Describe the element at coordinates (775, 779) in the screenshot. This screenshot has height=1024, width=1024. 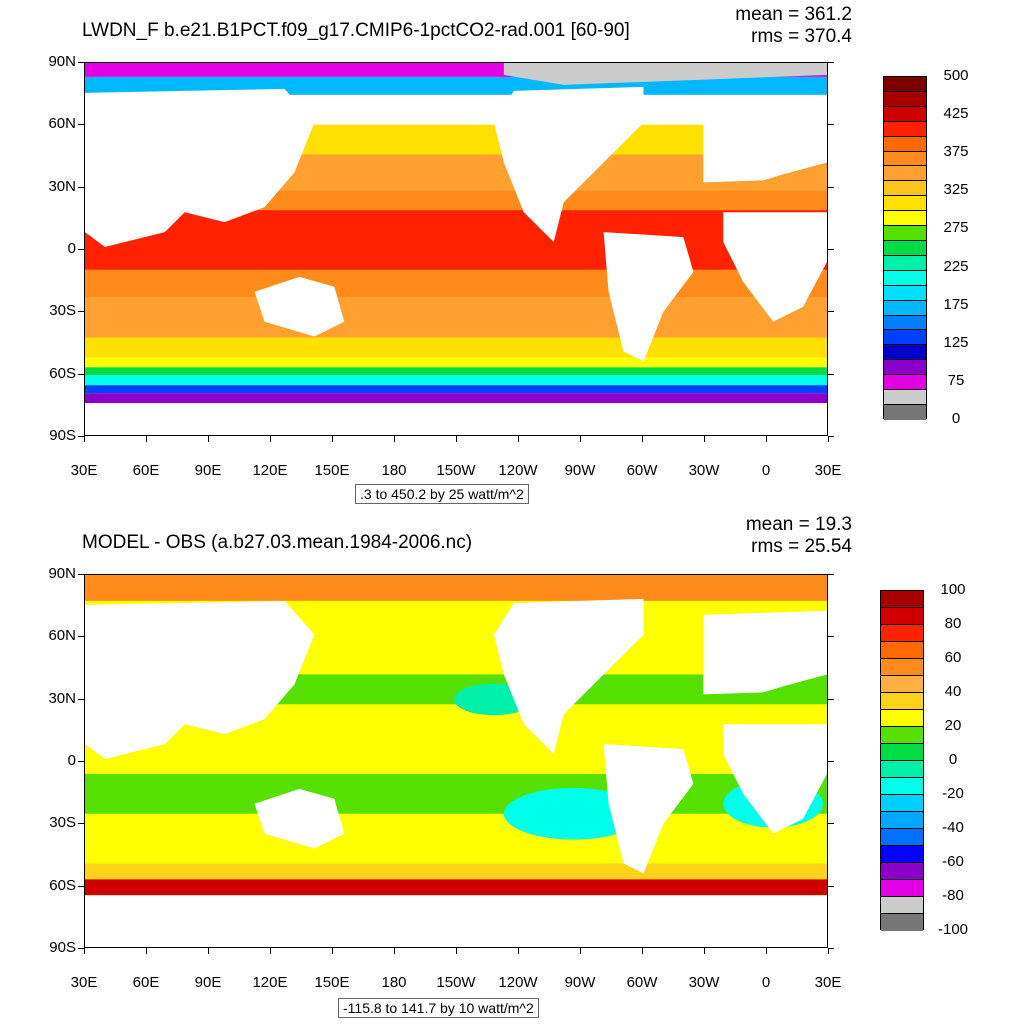
I see `land-africa` at that location.